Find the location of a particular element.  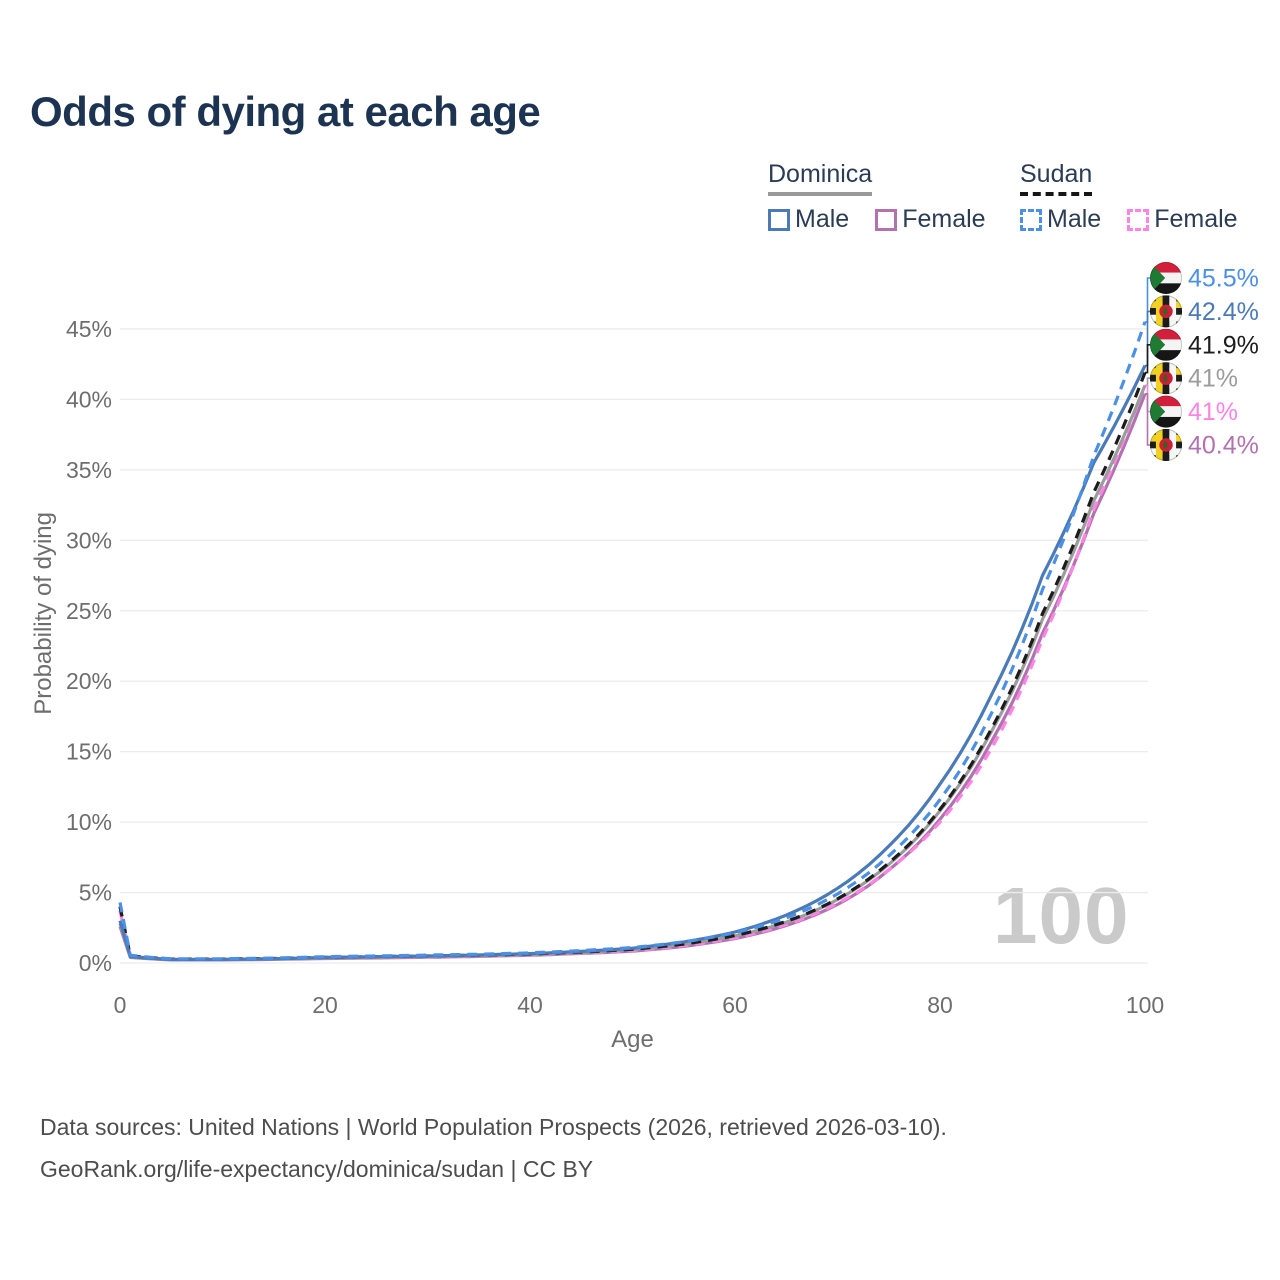

x-tick-60: 60 is located at coordinates (735, 1005).